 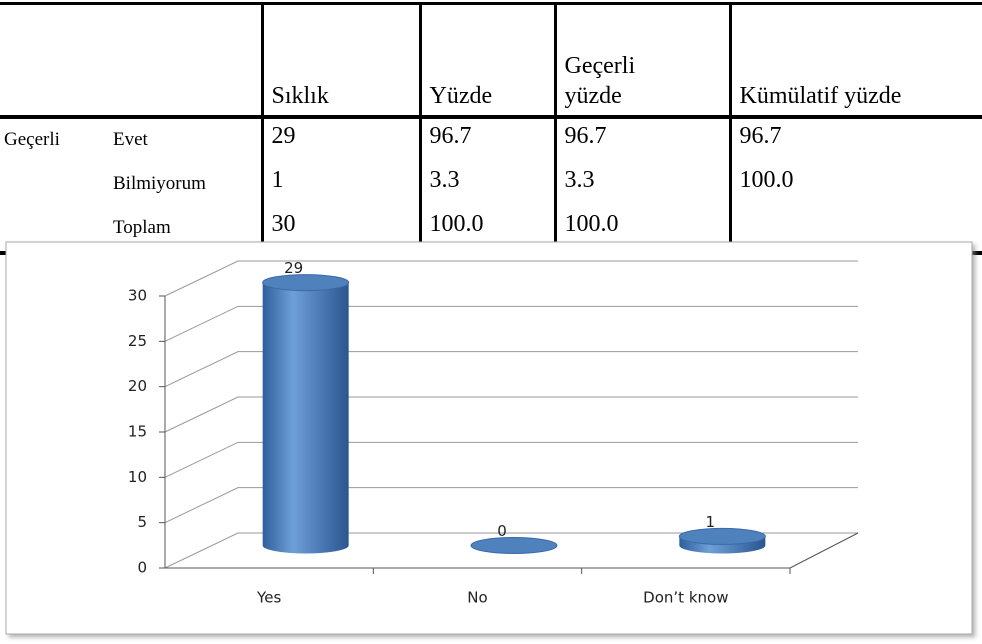 What do you see at coordinates (486, 60) in the screenshot?
I see `header-cell: Yüzde` at bounding box center [486, 60].